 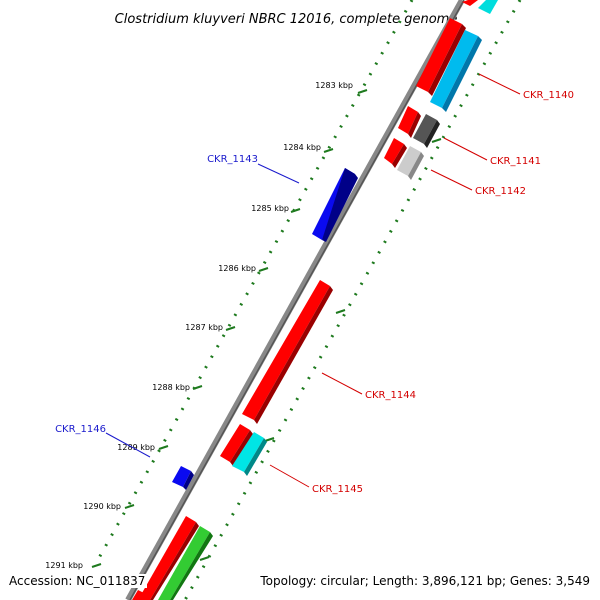 What do you see at coordinates (334, 85) in the screenshot?
I see `kbp-label: 1283 kbp` at bounding box center [334, 85].